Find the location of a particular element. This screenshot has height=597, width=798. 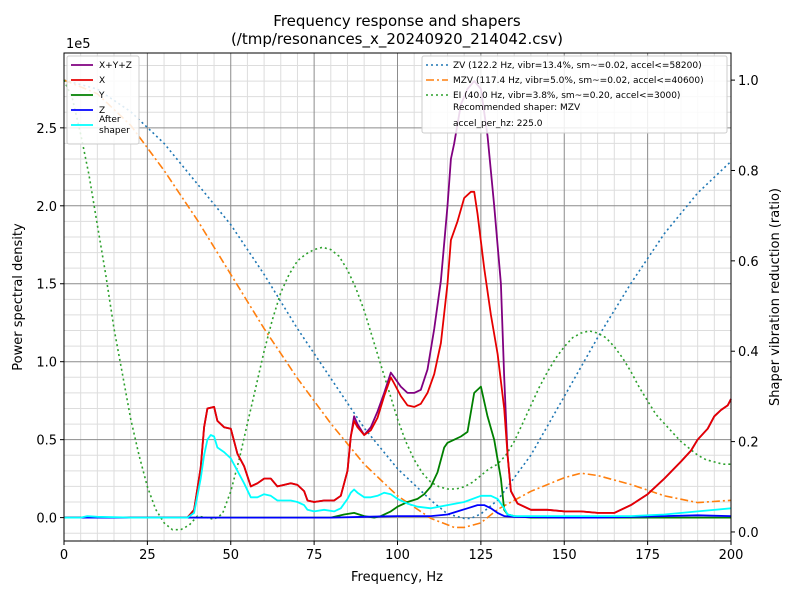

legend-right-note: Recommended shaper: MZV is located at coordinates (517, 108).